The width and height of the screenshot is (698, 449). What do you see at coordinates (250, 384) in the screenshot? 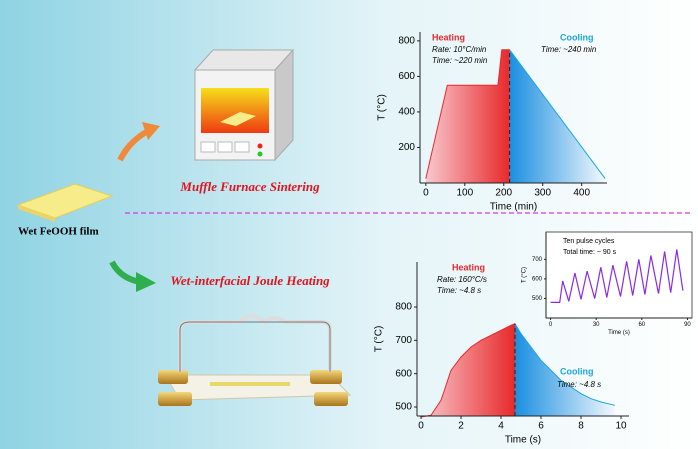
I see `device-sample` at bounding box center [250, 384].